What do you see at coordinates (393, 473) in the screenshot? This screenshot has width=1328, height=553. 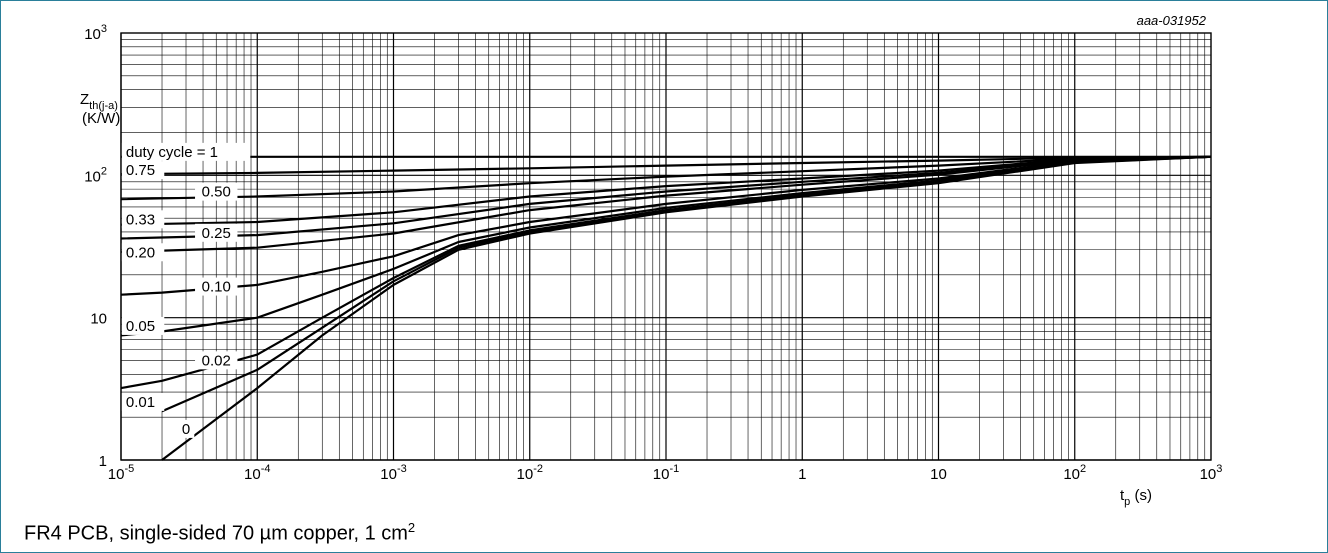 I see `x-tick-label: 10⁻³` at bounding box center [393, 473].